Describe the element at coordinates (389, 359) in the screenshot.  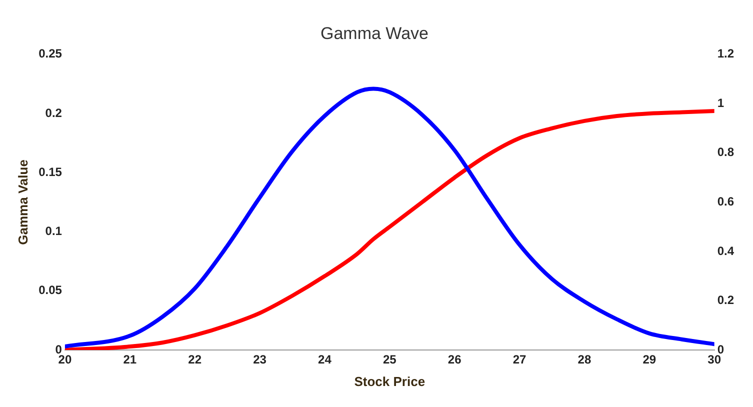
I see `x-tick-label: 25` at that location.